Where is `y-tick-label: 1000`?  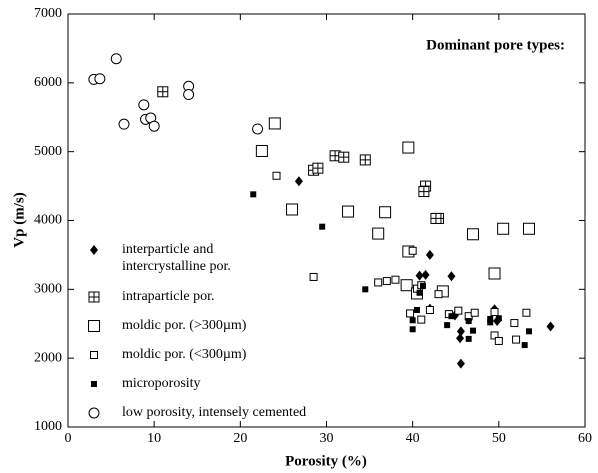
y-tick-label: 1000 is located at coordinates (48, 426).